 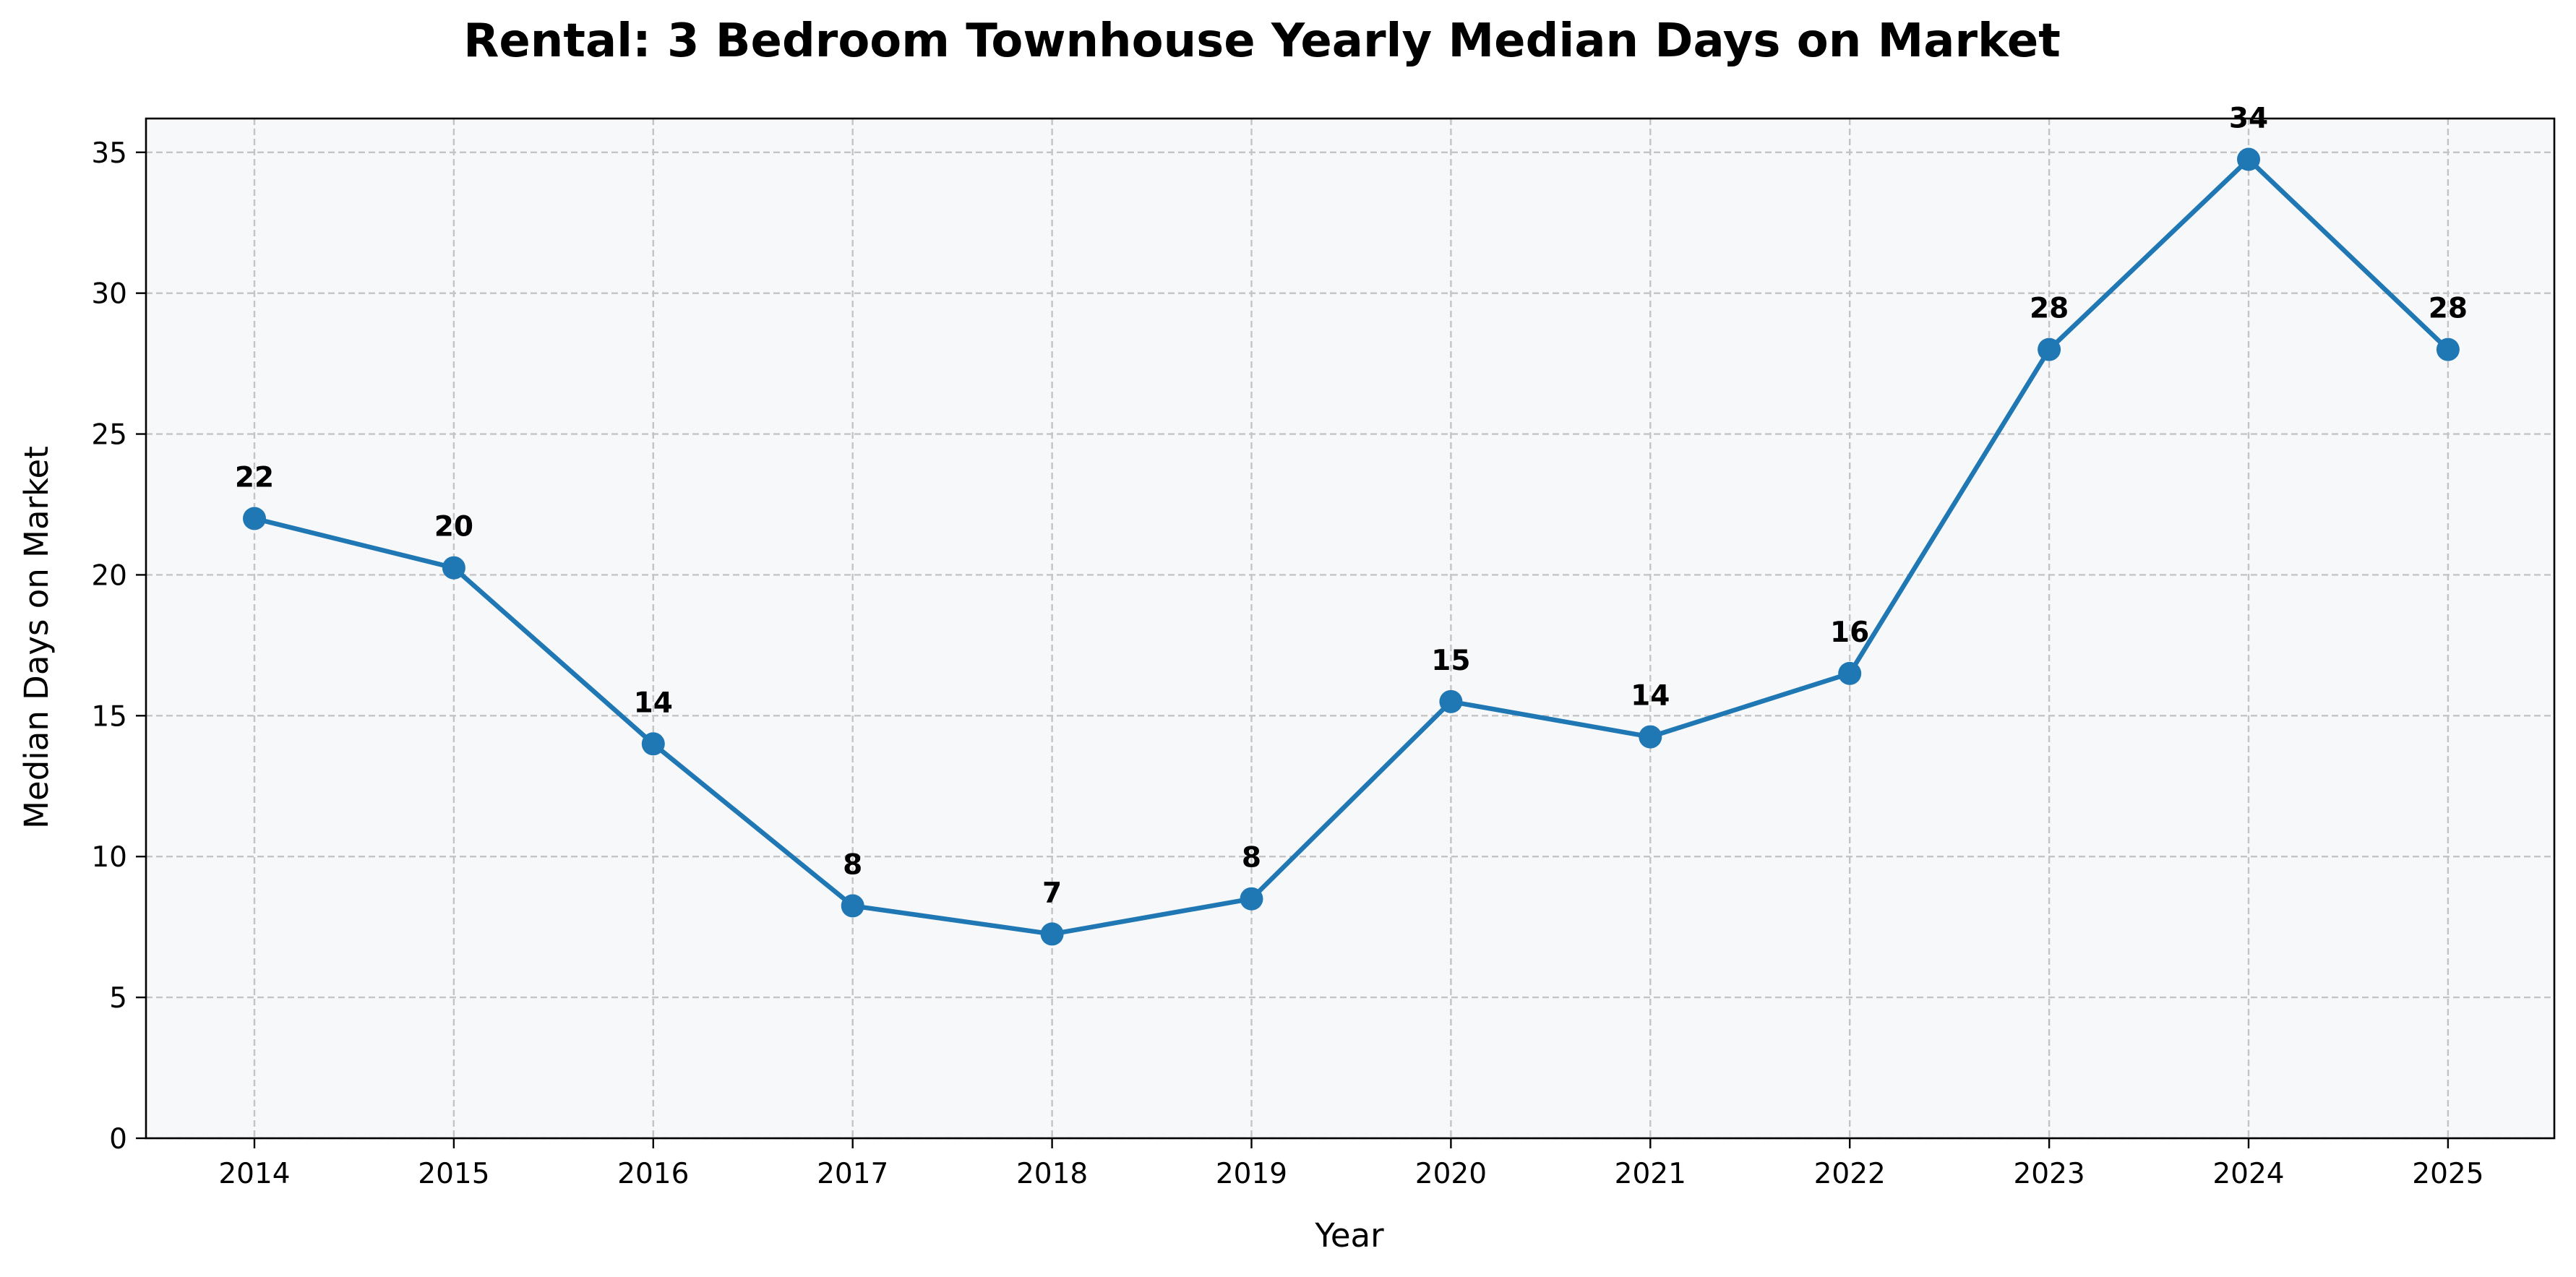 I want to click on x-tick-label: 2020, so click(x=1451, y=1174).